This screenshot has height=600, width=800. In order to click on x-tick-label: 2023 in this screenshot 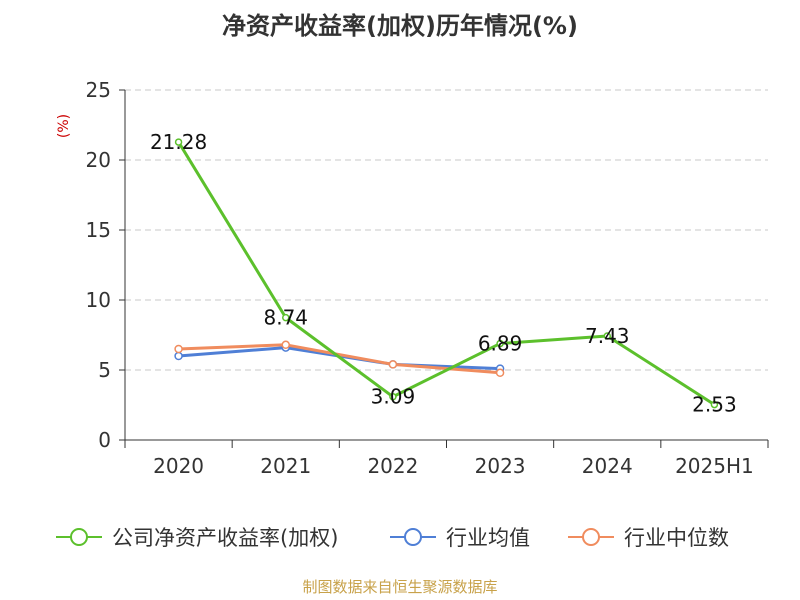, I will do `click(500, 466)`.